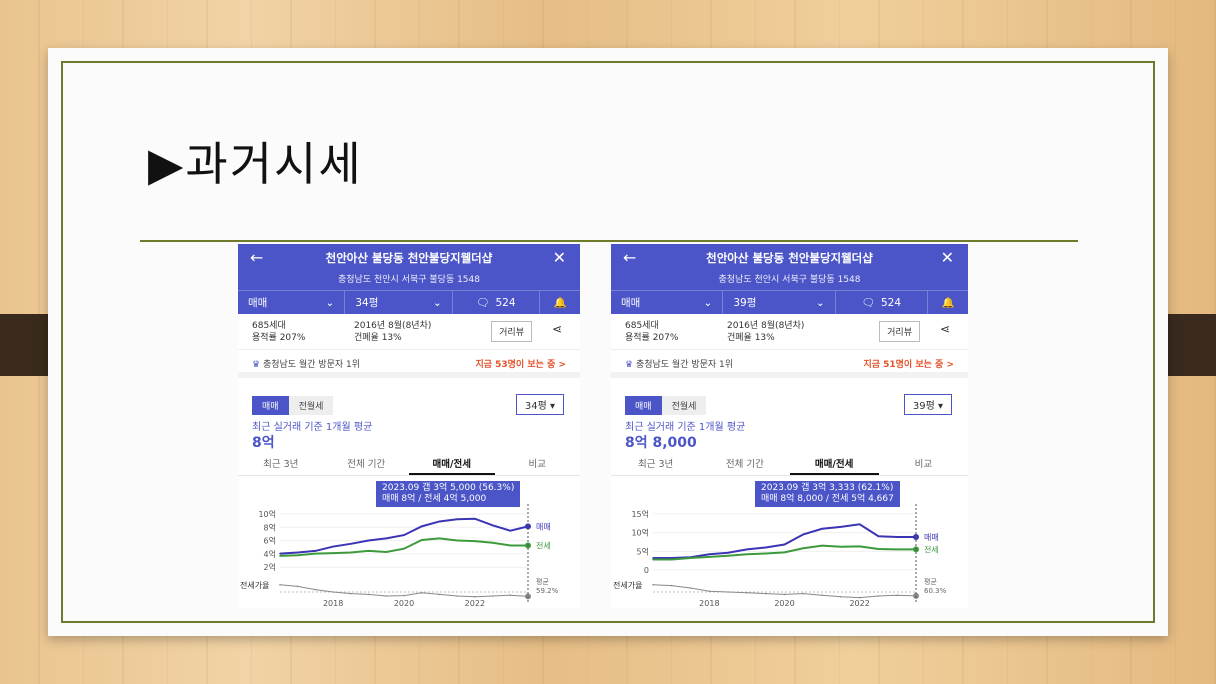 This screenshot has width=1216, height=684. Describe the element at coordinates (779, 302) in the screenshot. I see `size-dropdown: 39평 ⌄` at that location.